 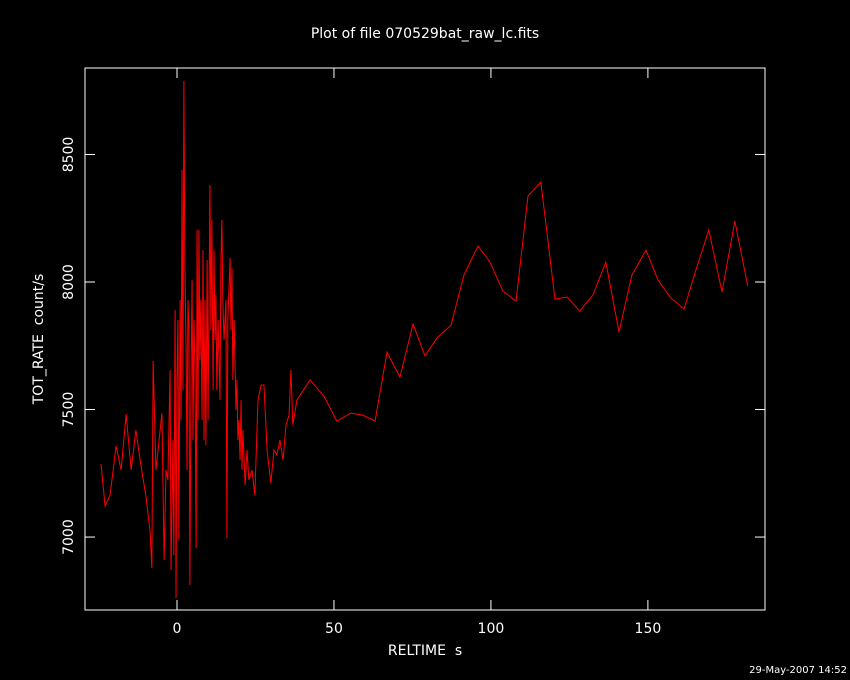 What do you see at coordinates (425, 34) in the screenshot?
I see `chart-title: Plot of file 070529bat_raw_lc.fits` at bounding box center [425, 34].